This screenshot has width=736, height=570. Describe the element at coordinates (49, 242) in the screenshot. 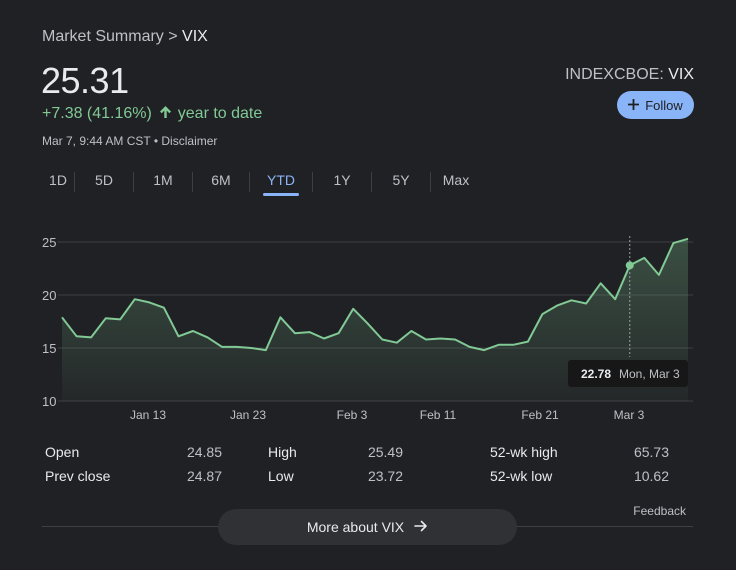

I see `y-tick-label: 25` at that location.